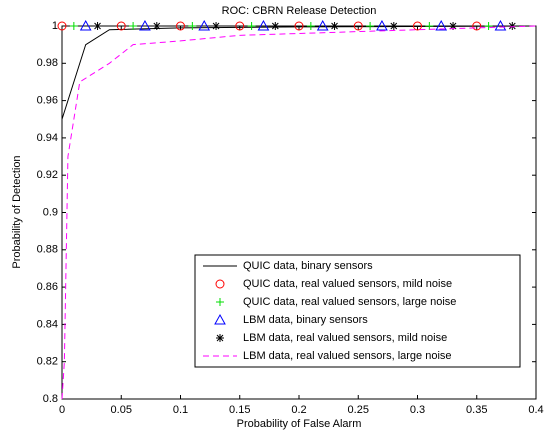  What do you see at coordinates (47, 63) in the screenshot?
I see `y-tick-label: 0.98` at bounding box center [47, 63].